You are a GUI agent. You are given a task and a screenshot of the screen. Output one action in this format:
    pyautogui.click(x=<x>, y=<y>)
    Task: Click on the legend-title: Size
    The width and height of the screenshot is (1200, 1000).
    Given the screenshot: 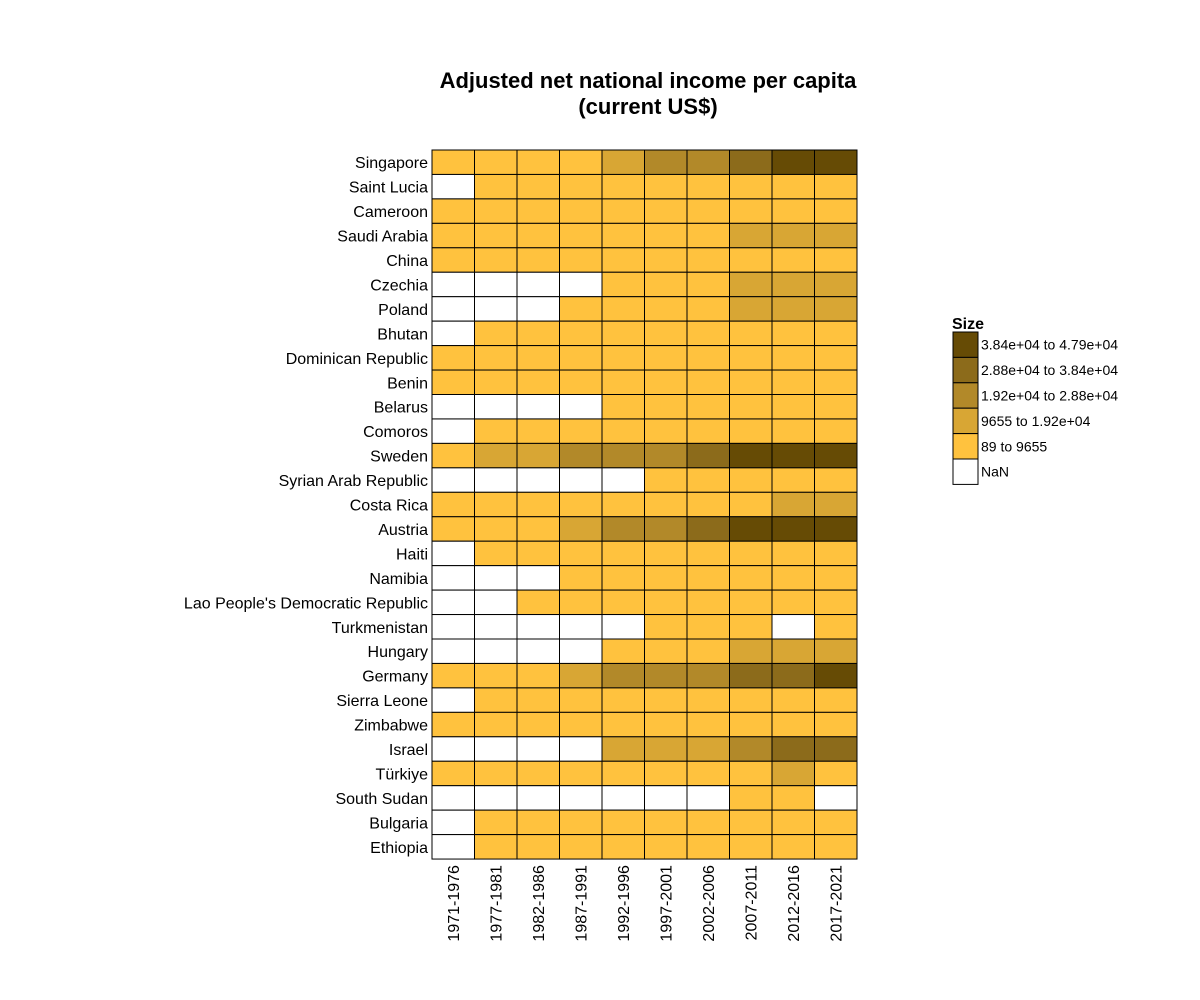 What is the action you would take?
    pyautogui.click(x=968, y=324)
    